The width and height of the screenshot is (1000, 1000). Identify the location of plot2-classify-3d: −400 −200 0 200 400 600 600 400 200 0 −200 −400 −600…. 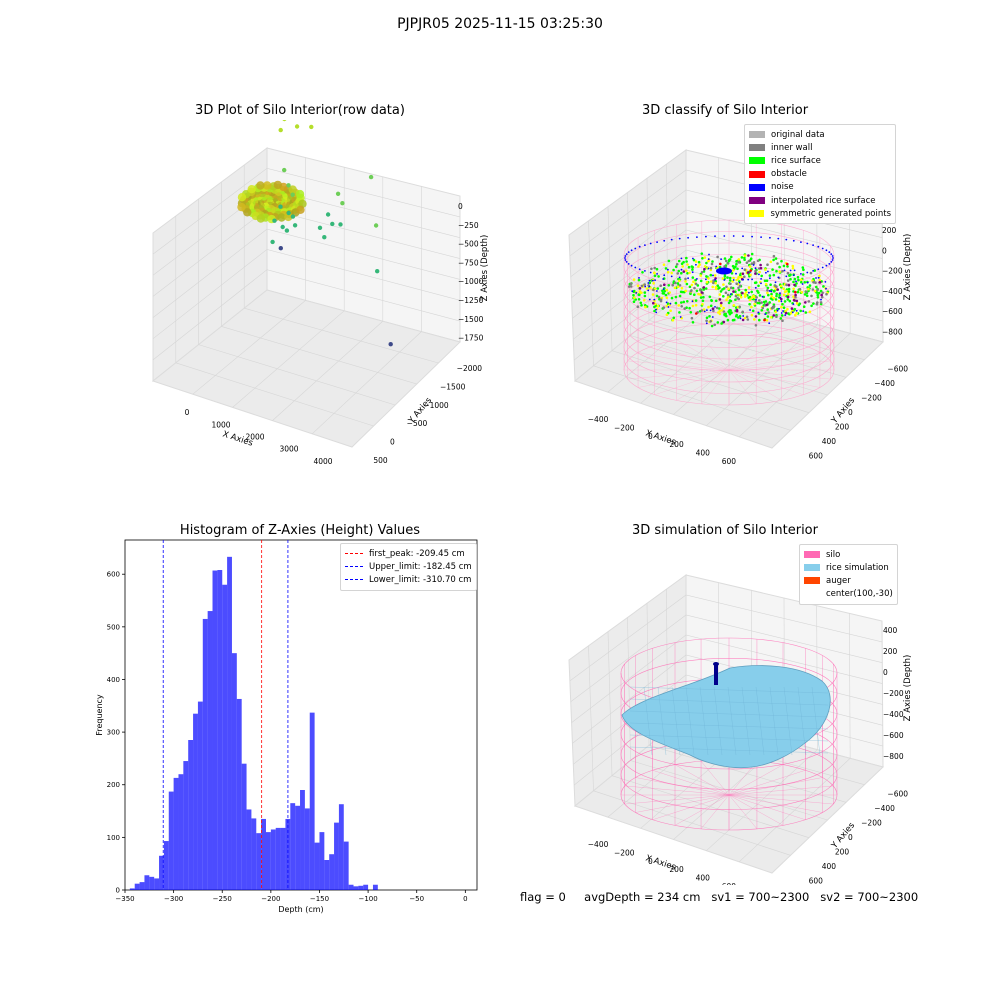
(740, 307).